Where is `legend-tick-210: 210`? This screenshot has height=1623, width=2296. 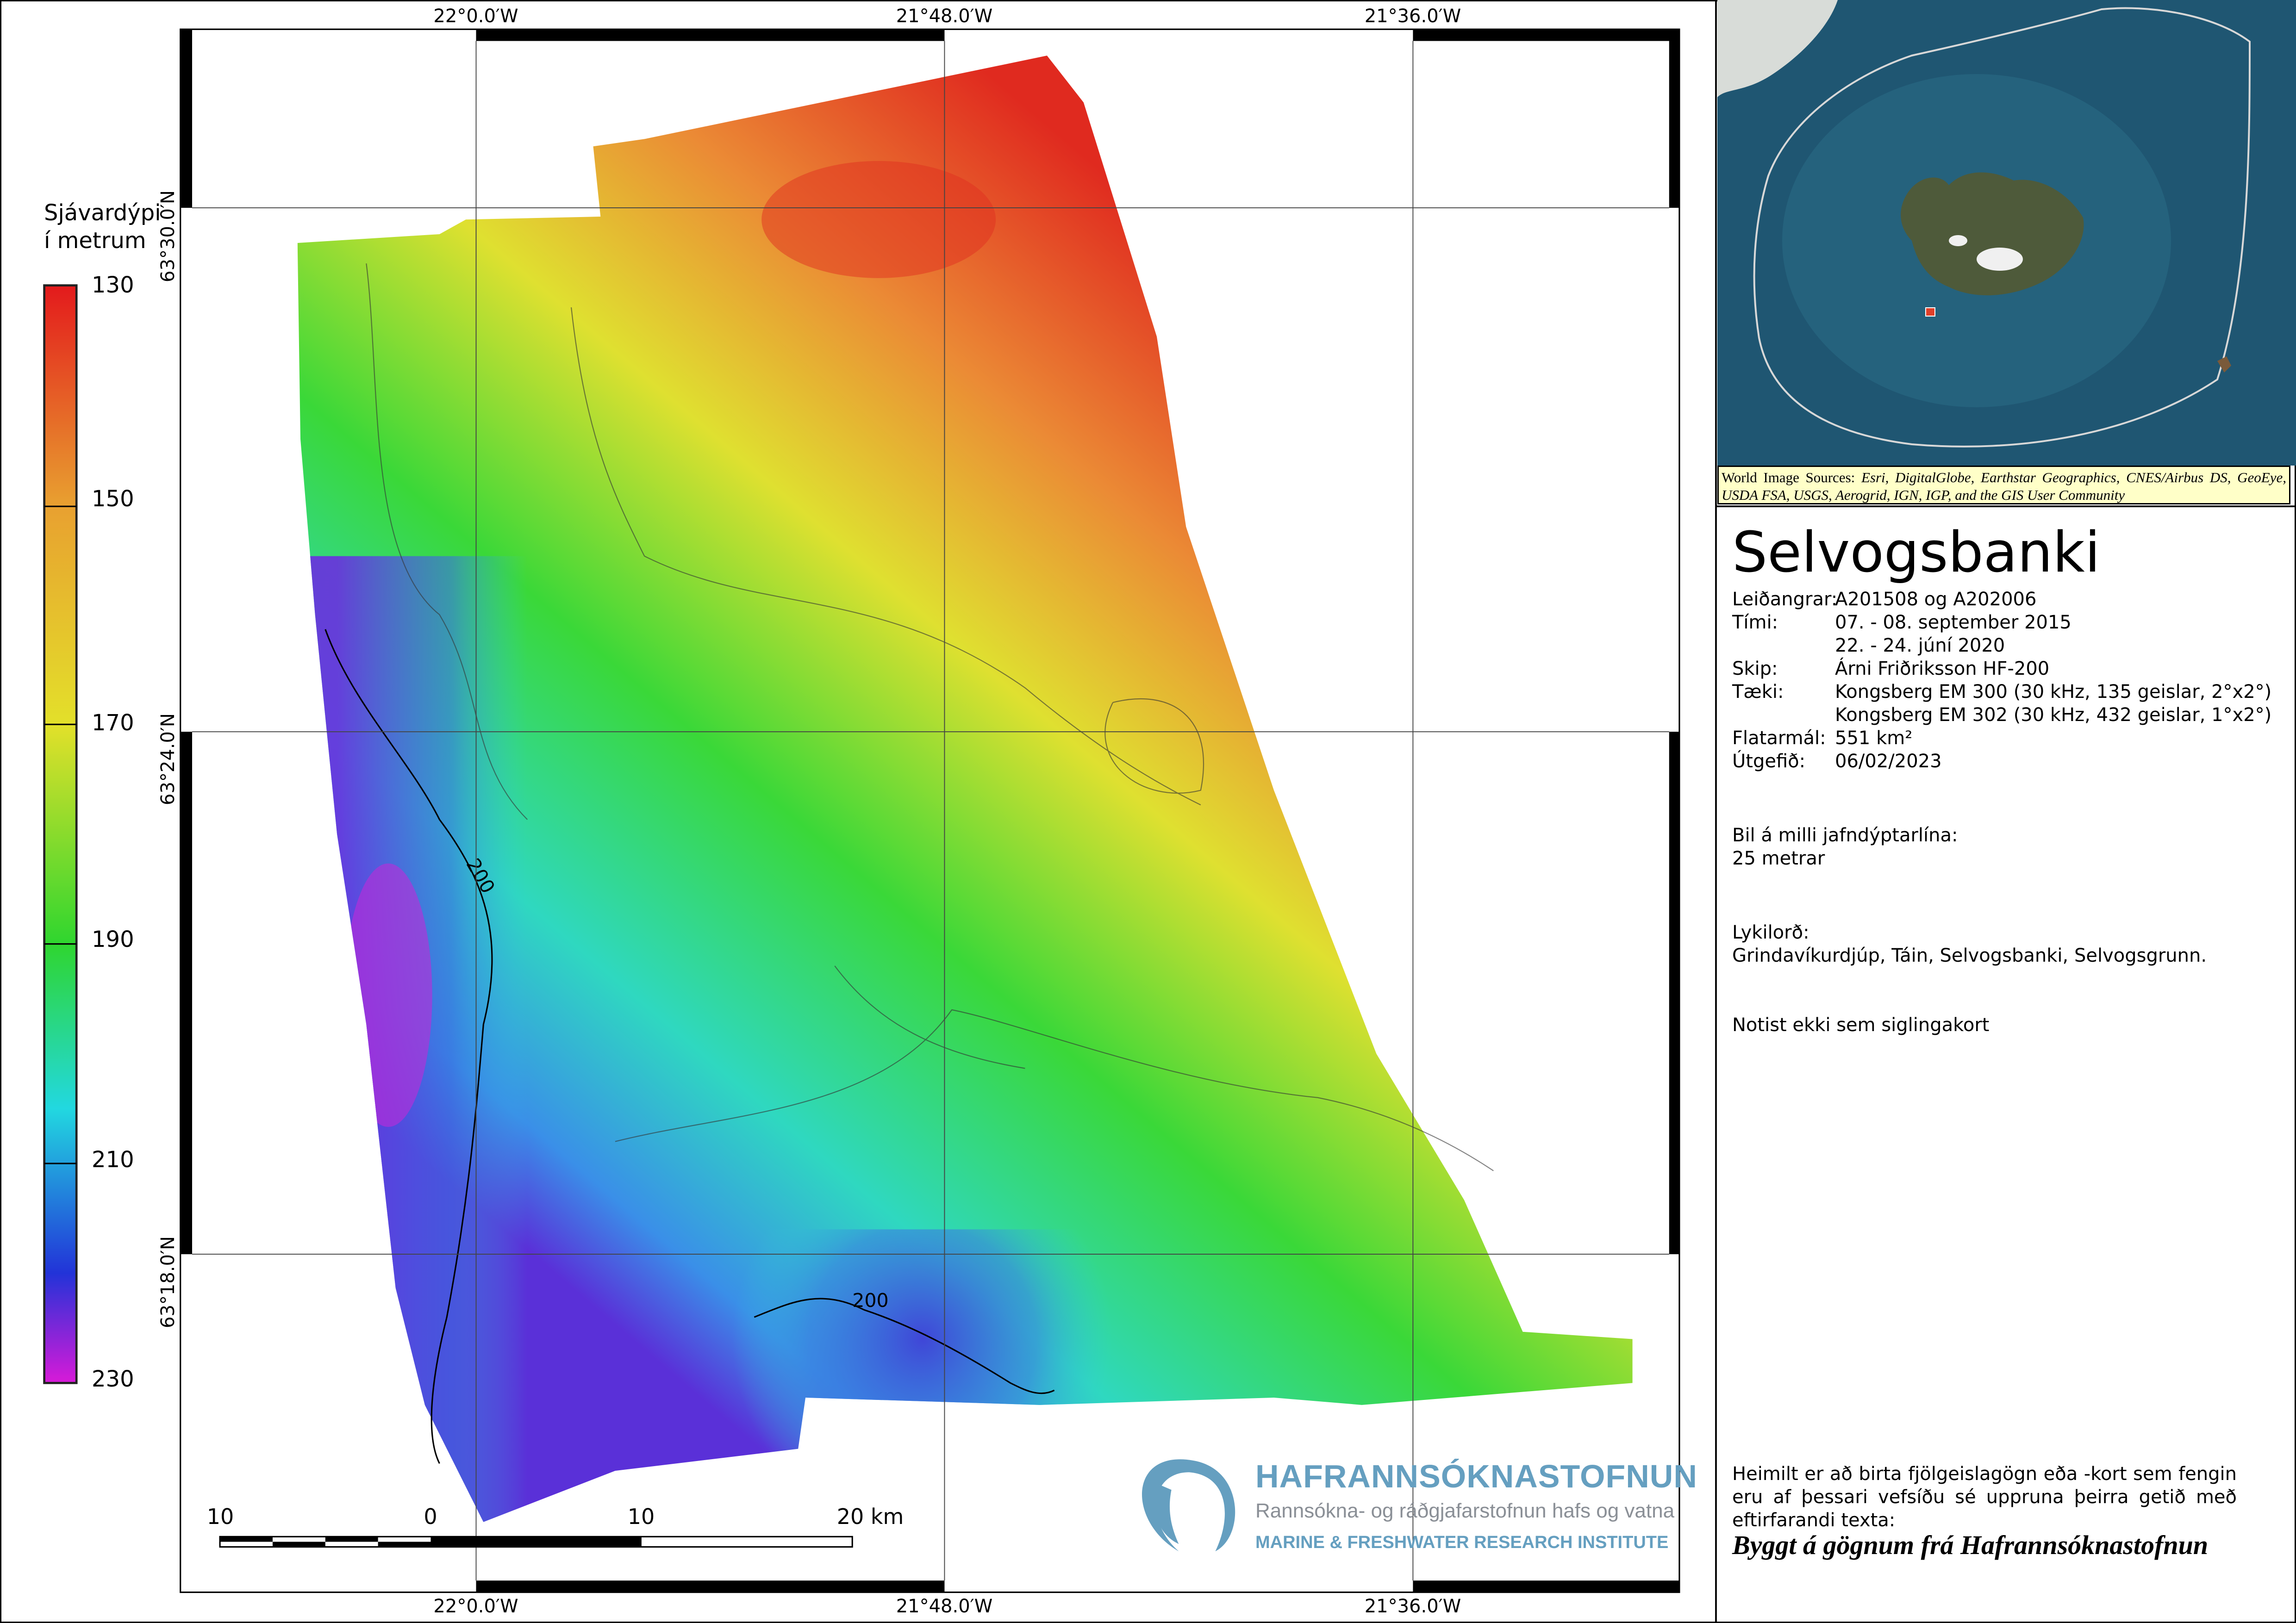 legend-tick-210: 210 is located at coordinates (113, 1160).